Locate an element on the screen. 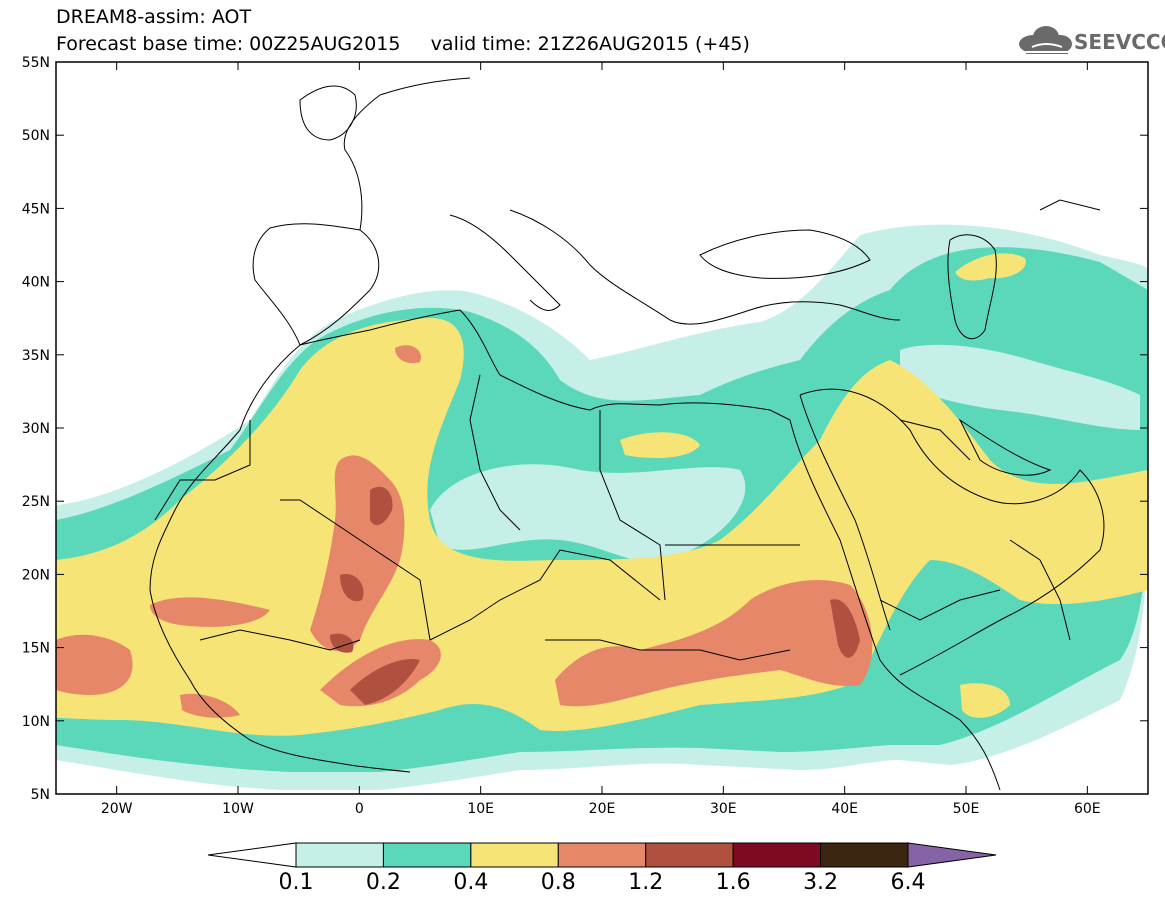  lat-label: 45N is located at coordinates (36, 209).